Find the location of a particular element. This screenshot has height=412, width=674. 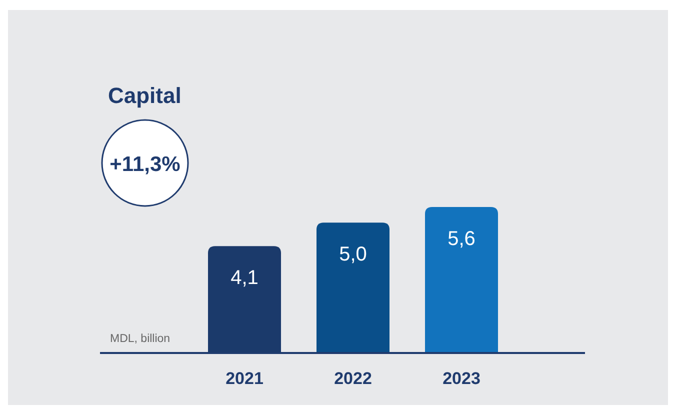

data-label: 4,1 is located at coordinates (244, 278).